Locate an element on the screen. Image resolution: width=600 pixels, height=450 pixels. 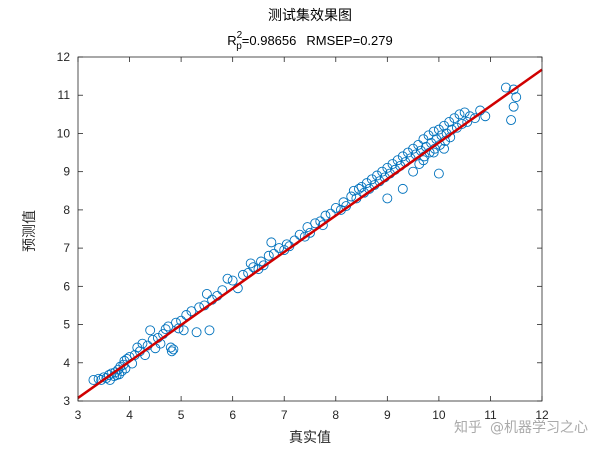
y-tick-label: 7 is located at coordinates (66, 248).